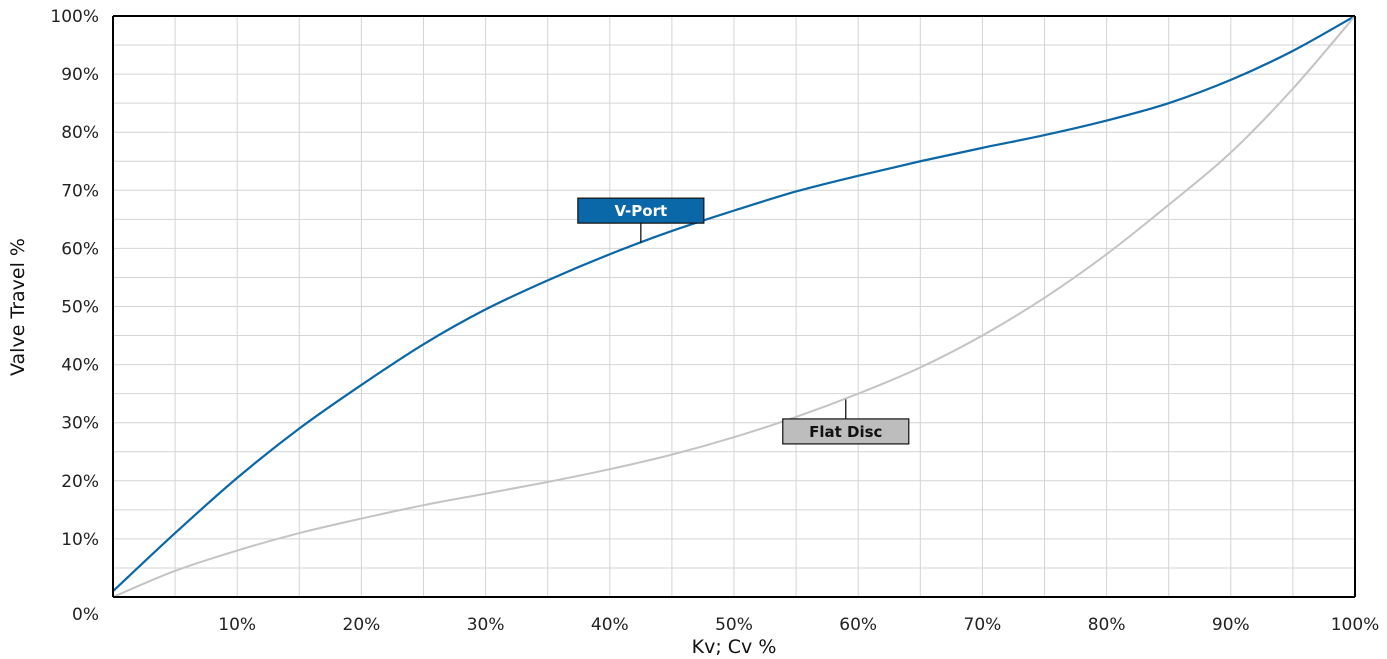  Describe the element at coordinates (1107, 625) in the screenshot. I see `x-tick-label: 80%` at that location.